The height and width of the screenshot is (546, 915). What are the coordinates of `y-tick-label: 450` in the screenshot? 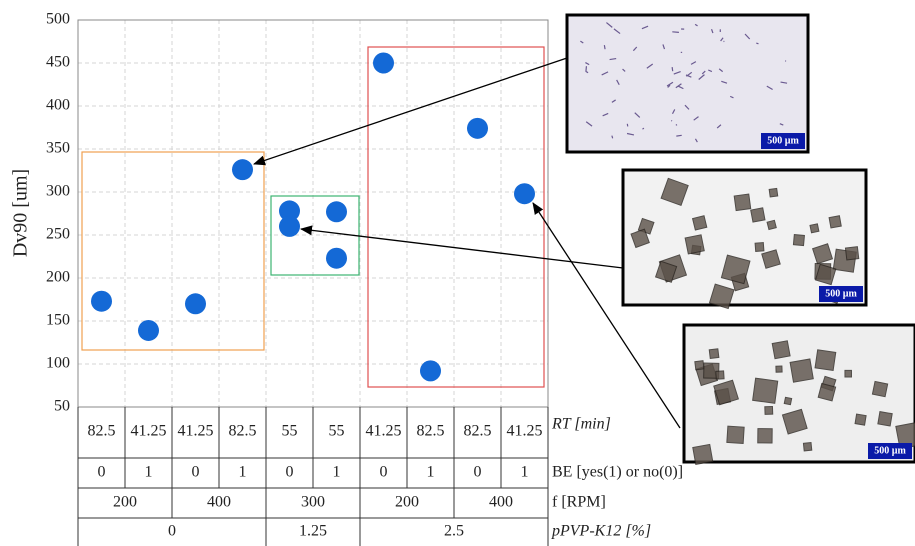 It's located at (58, 62).